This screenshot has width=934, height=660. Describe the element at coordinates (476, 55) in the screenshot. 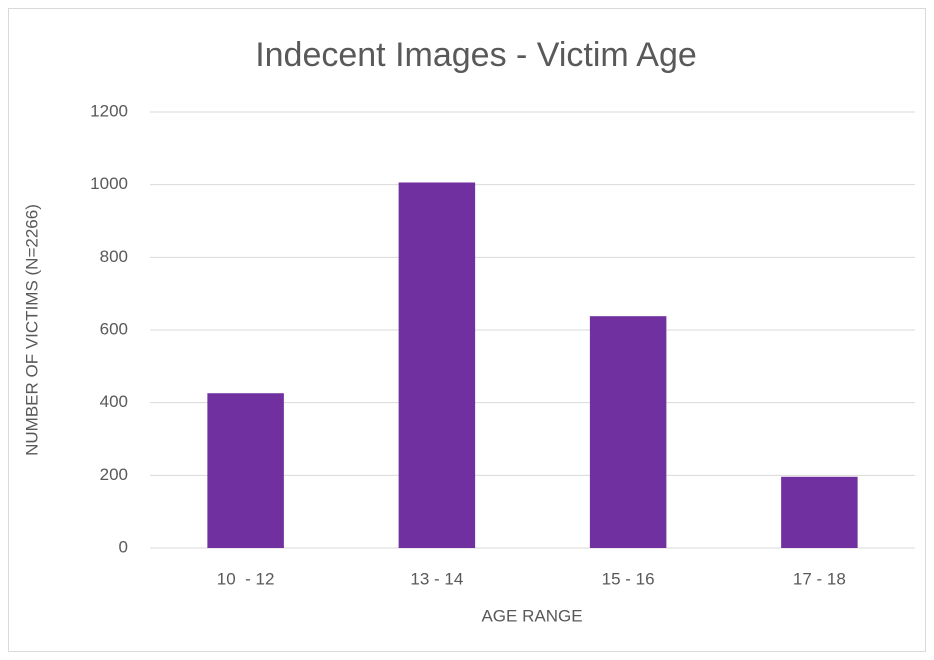

I see `chart-title: Indecent Images - Victim Age` at that location.